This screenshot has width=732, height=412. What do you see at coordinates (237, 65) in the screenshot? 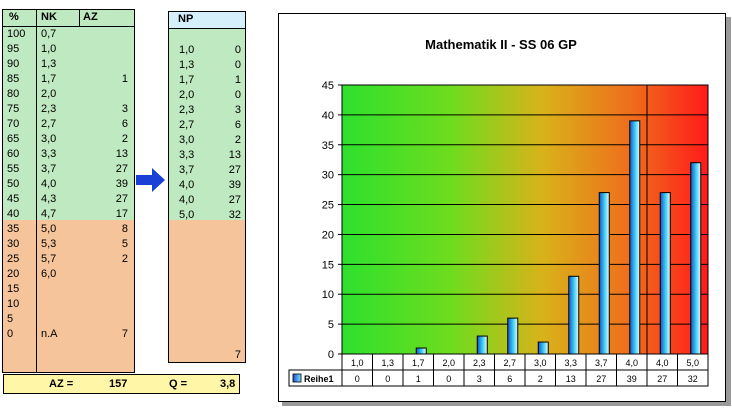
I see `cell-az: 0` at bounding box center [237, 65].